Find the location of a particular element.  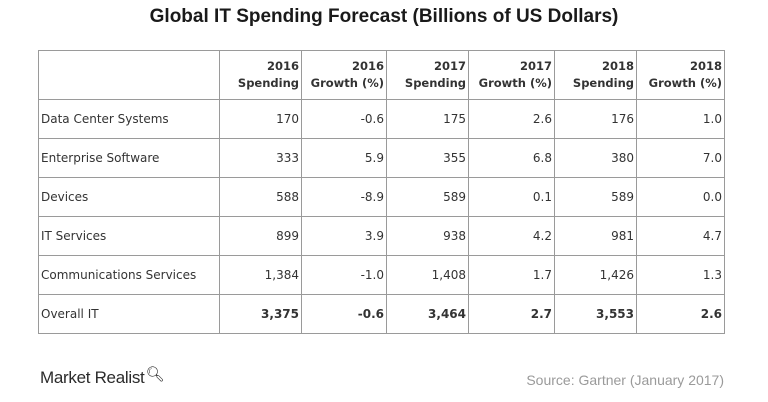

table-cell: 1.7 is located at coordinates (511, 275).